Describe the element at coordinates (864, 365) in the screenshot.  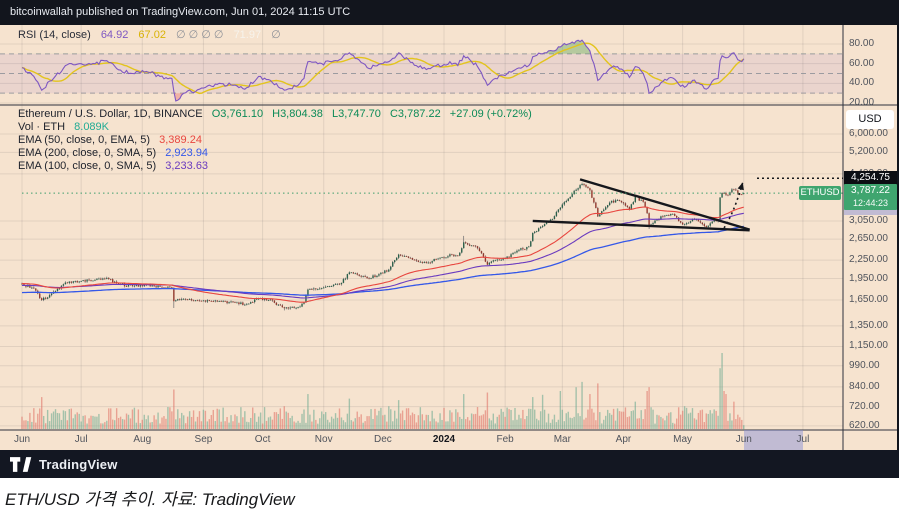
I see `price-tick-label: 990.00` at that location.